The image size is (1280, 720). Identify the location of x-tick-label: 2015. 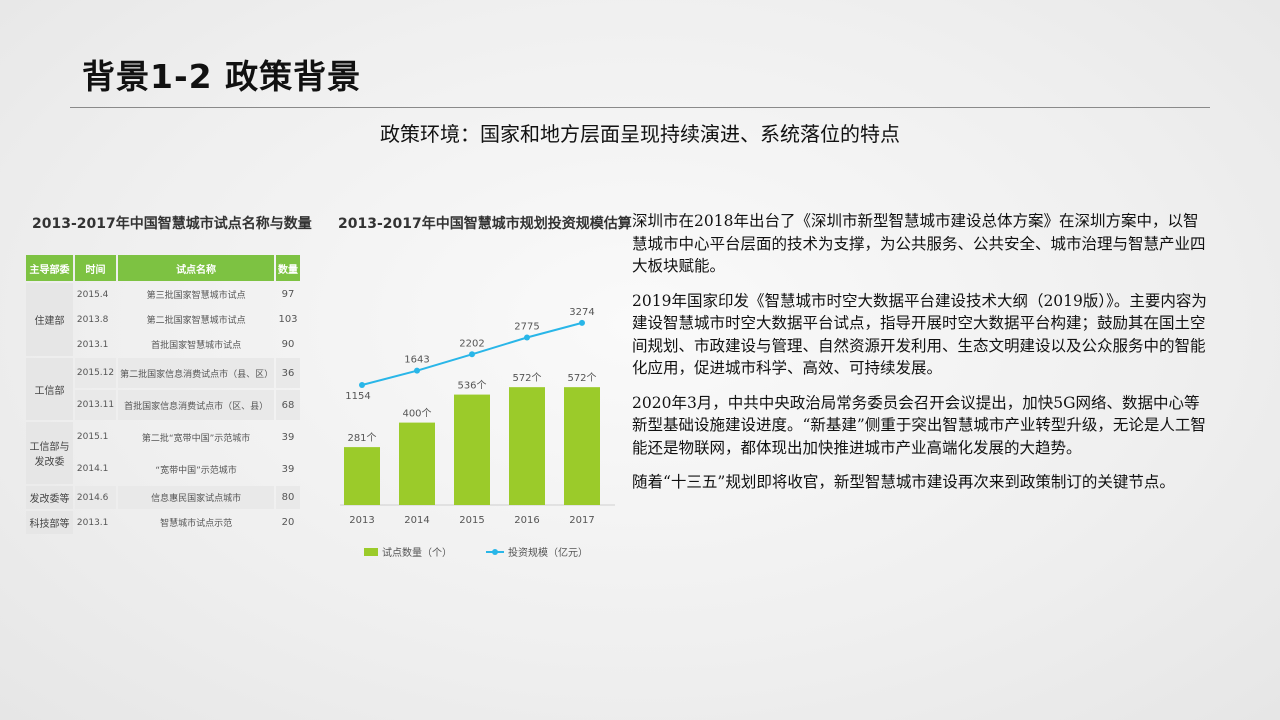
(471, 520).